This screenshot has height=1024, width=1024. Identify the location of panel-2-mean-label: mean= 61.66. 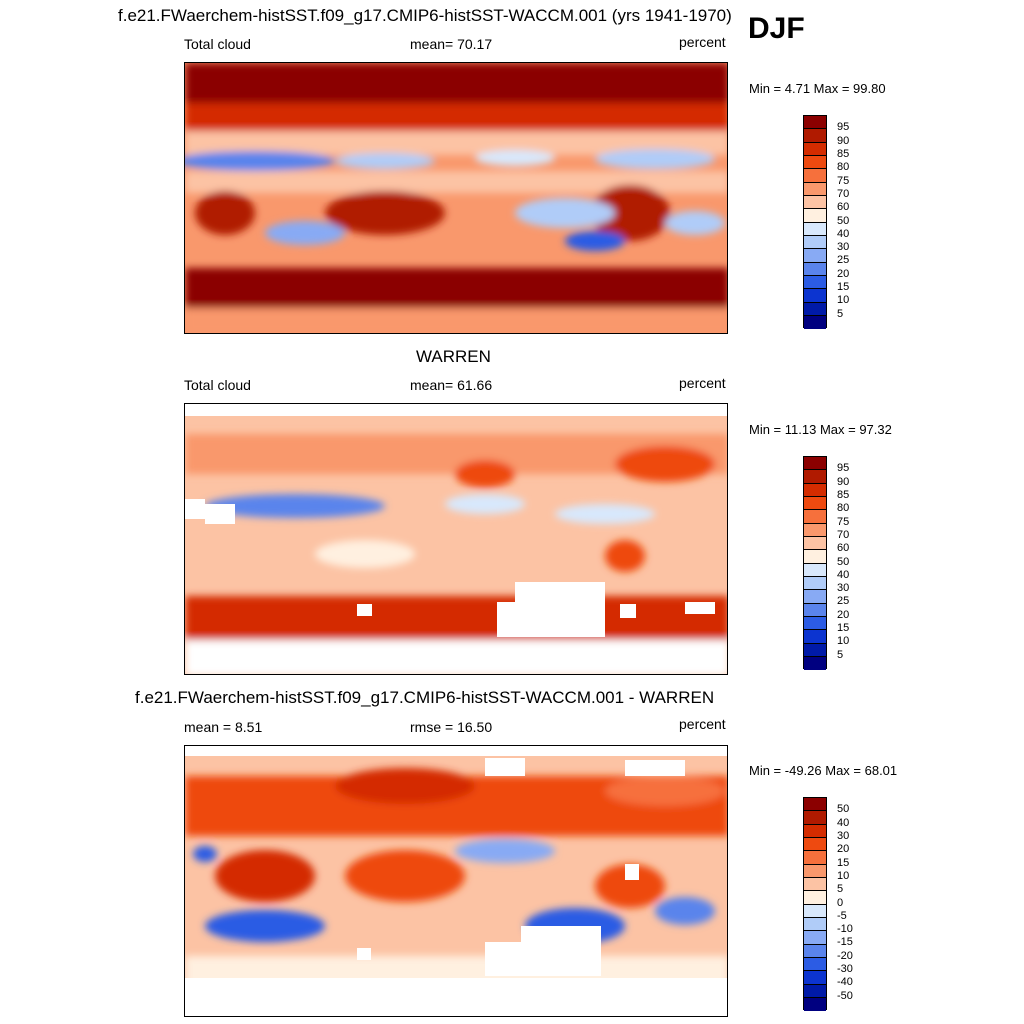
(451, 385).